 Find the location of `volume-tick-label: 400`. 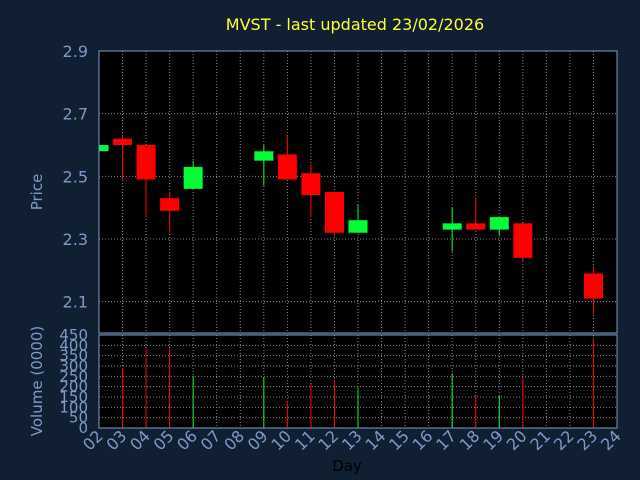

volume-tick-label: 400 is located at coordinates (73, 345).